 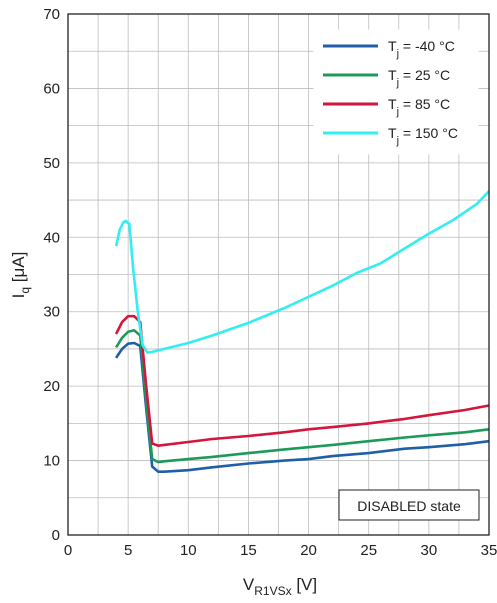 I want to click on y-tick-label: 20, so click(x=51, y=386).